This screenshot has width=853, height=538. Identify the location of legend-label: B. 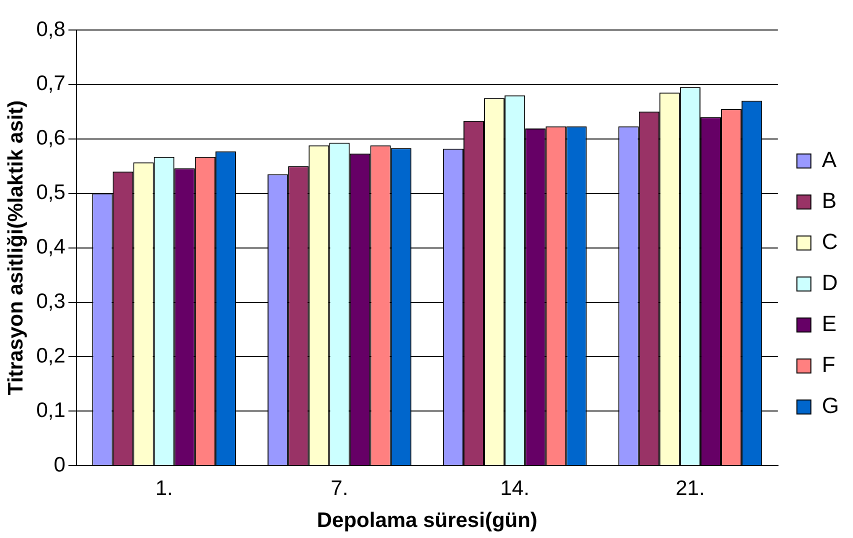
(829, 201).